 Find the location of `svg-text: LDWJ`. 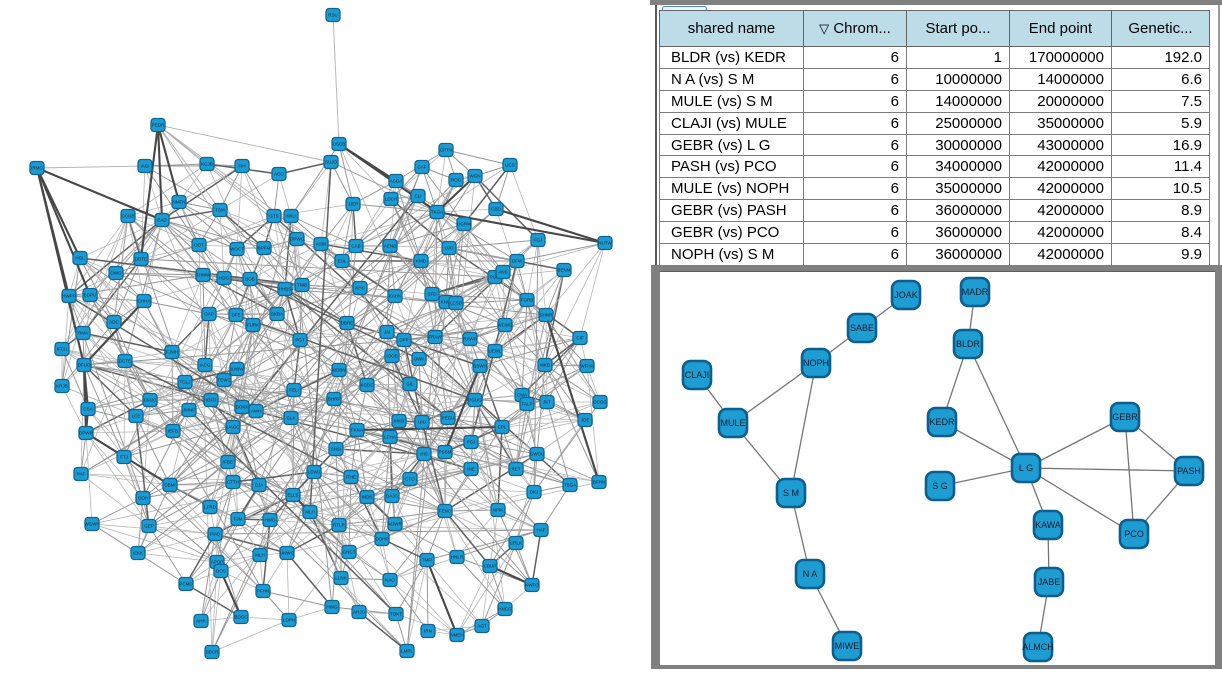

svg-text: LDWJ is located at coordinates (314, 472).